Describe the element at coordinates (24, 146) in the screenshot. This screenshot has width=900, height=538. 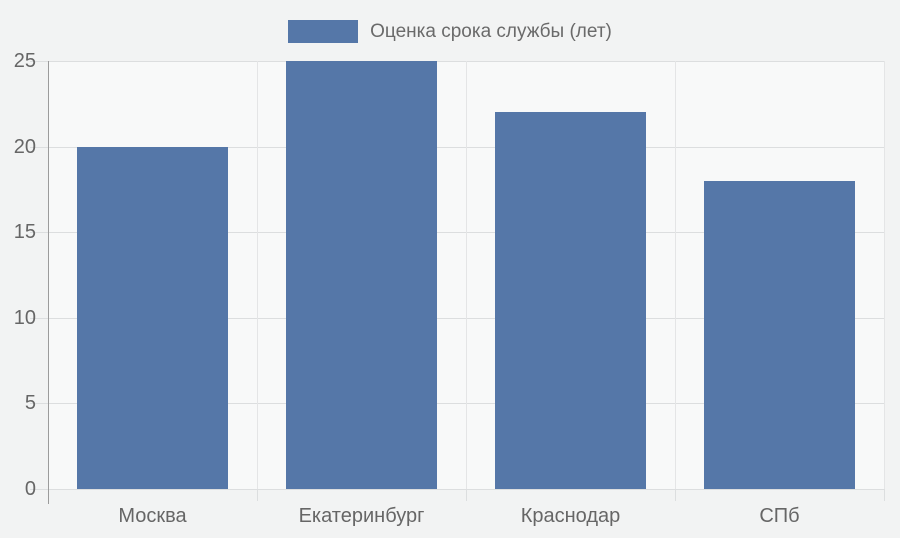
I see `y-tick-label-20: 20` at that location.